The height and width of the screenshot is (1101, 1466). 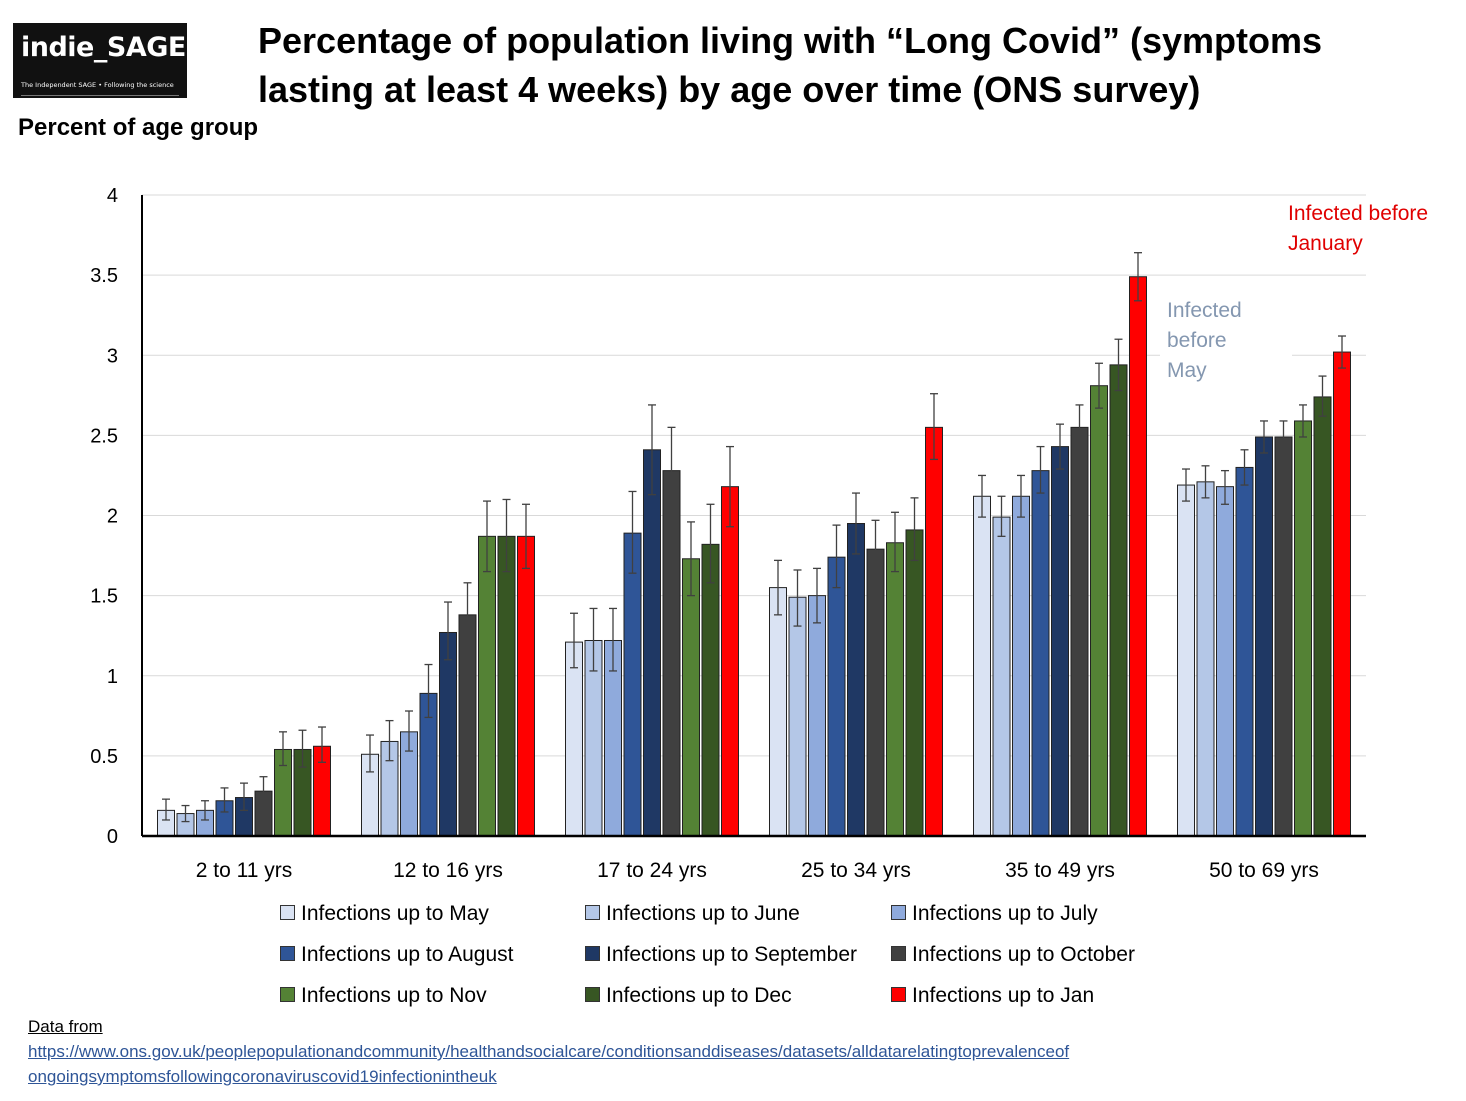 I want to click on source-label: Data from, so click(x=65, y=1026).